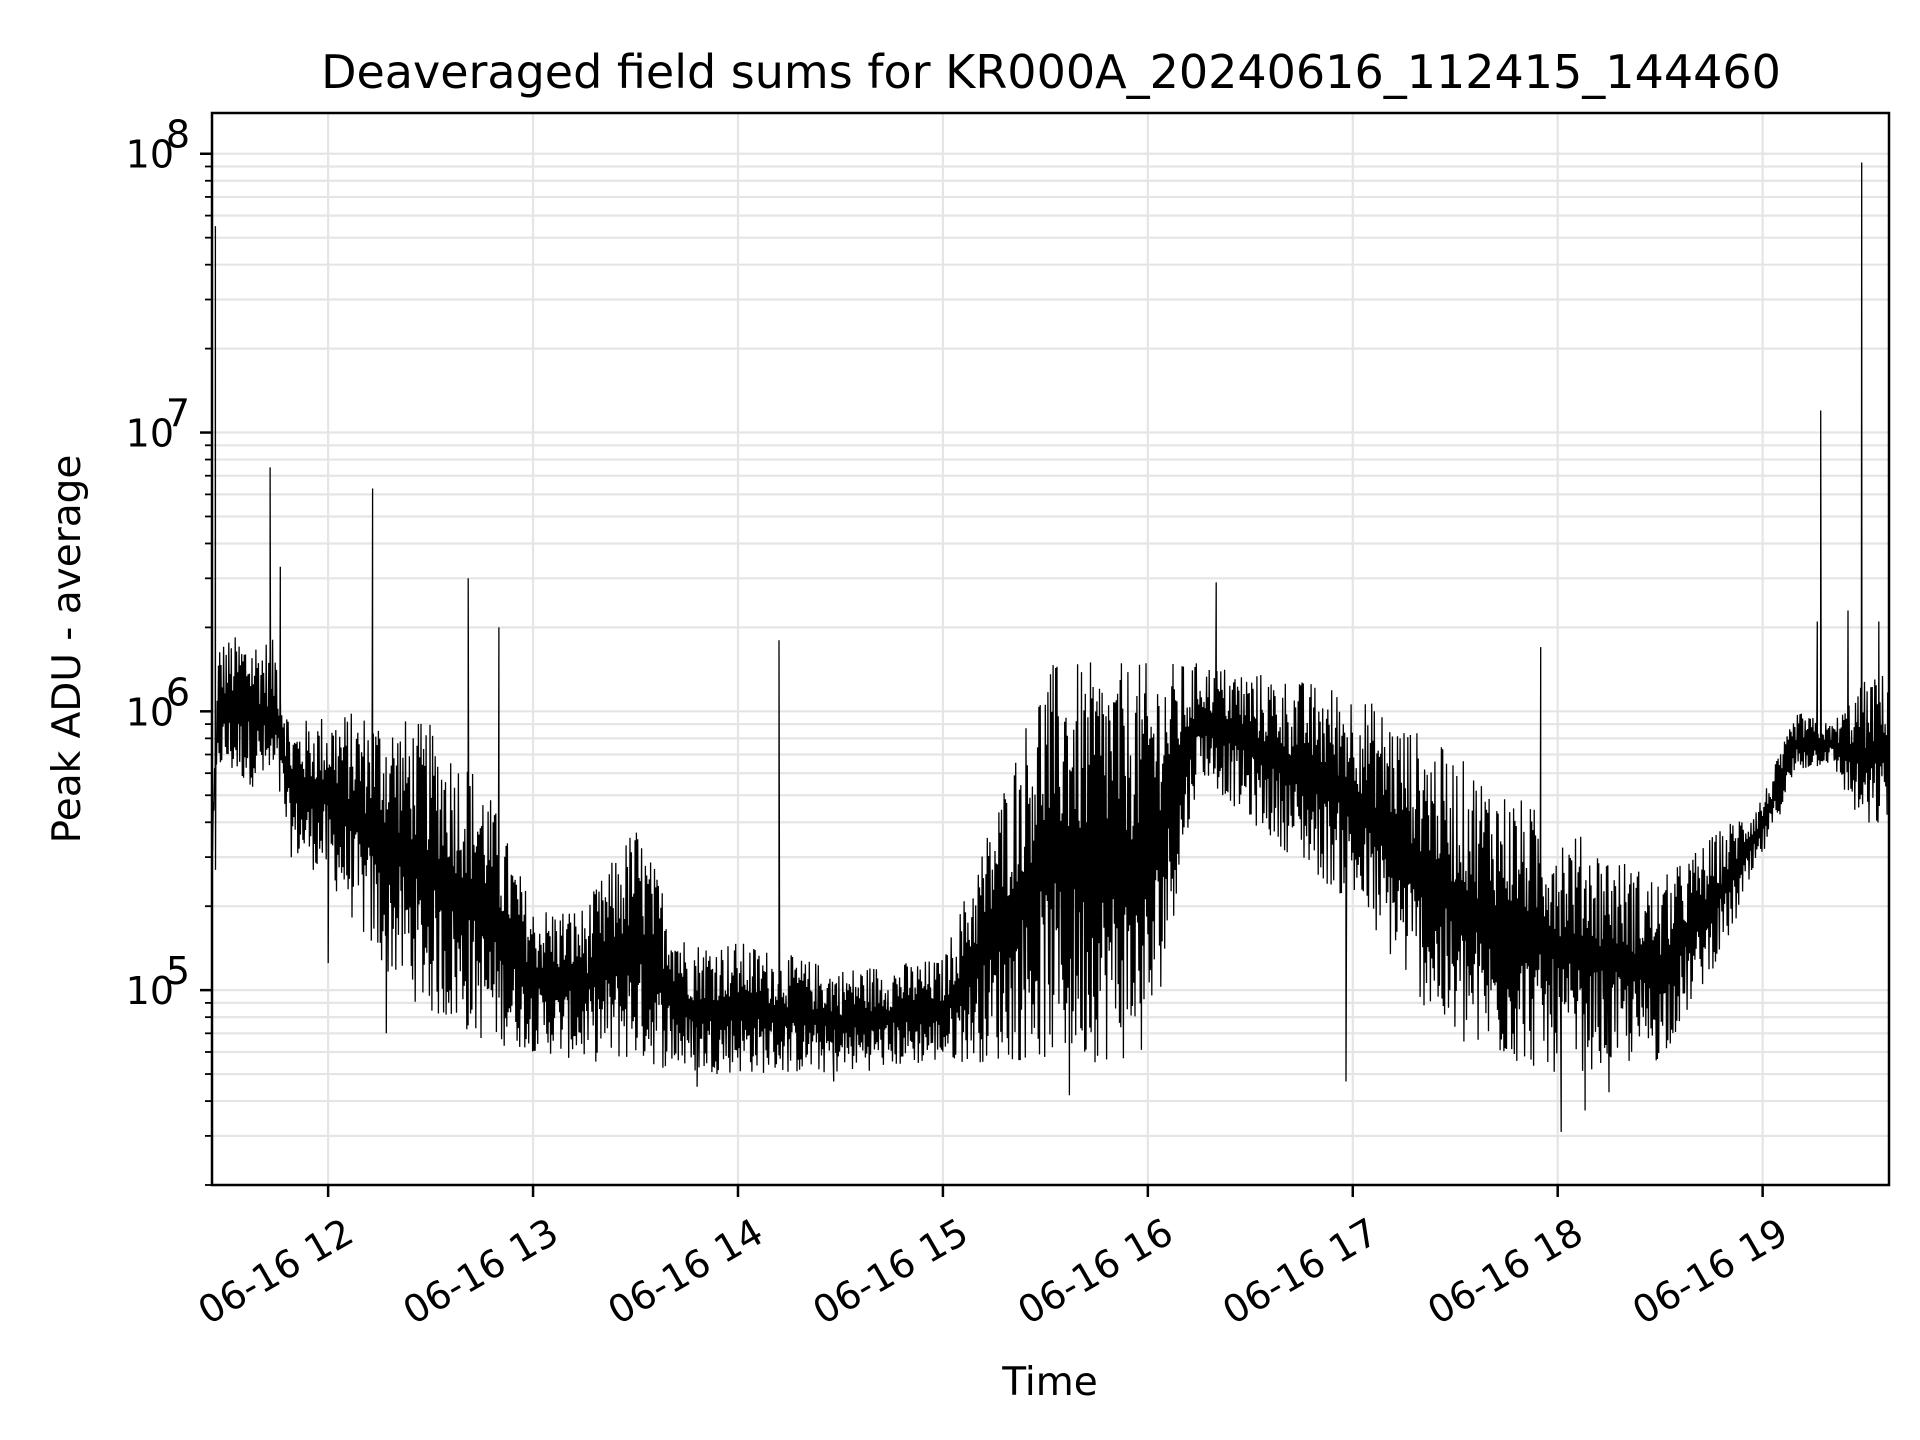 The height and width of the screenshot is (1440, 1920). What do you see at coordinates (1049, 1382) in the screenshot?
I see `x-axis-label: Time` at bounding box center [1049, 1382].